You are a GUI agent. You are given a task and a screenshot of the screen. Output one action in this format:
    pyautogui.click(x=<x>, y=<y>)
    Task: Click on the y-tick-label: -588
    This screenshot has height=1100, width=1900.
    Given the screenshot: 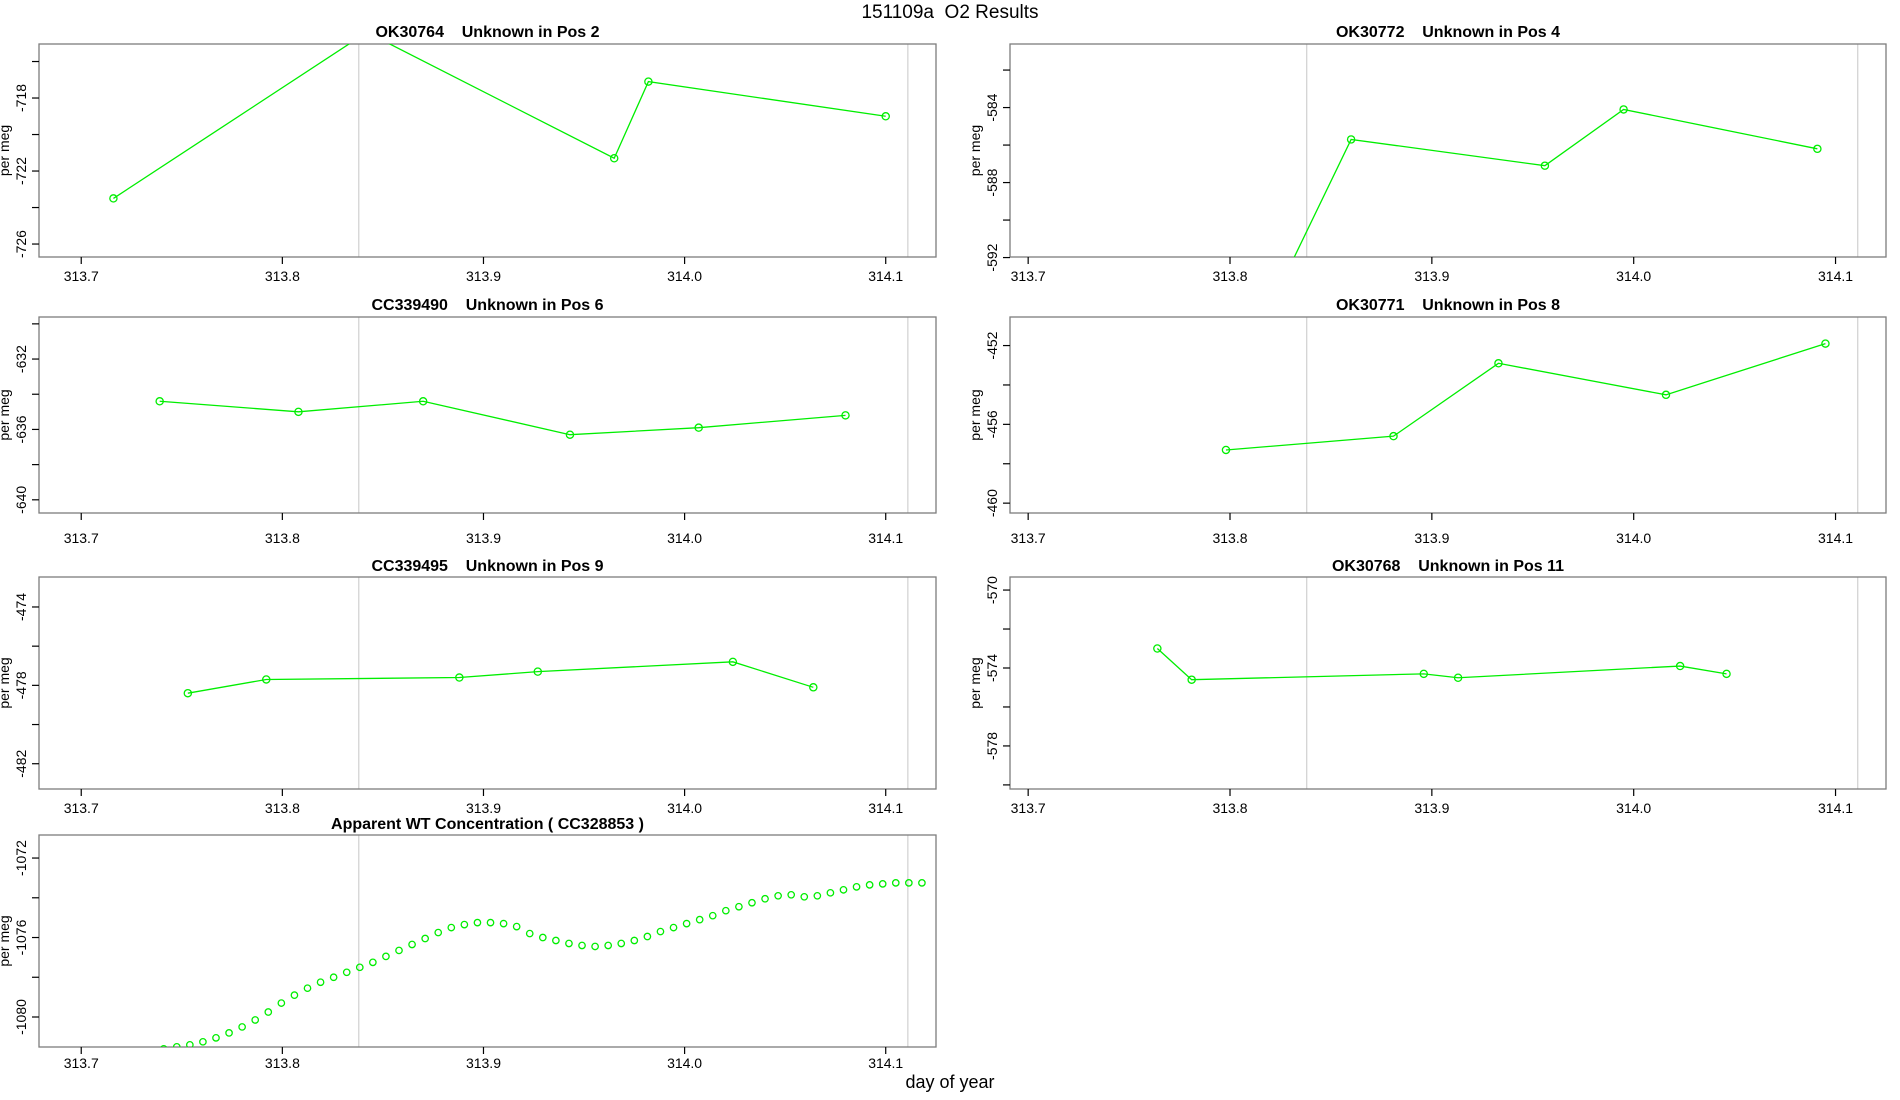 What is the action you would take?
    pyautogui.click(x=992, y=182)
    